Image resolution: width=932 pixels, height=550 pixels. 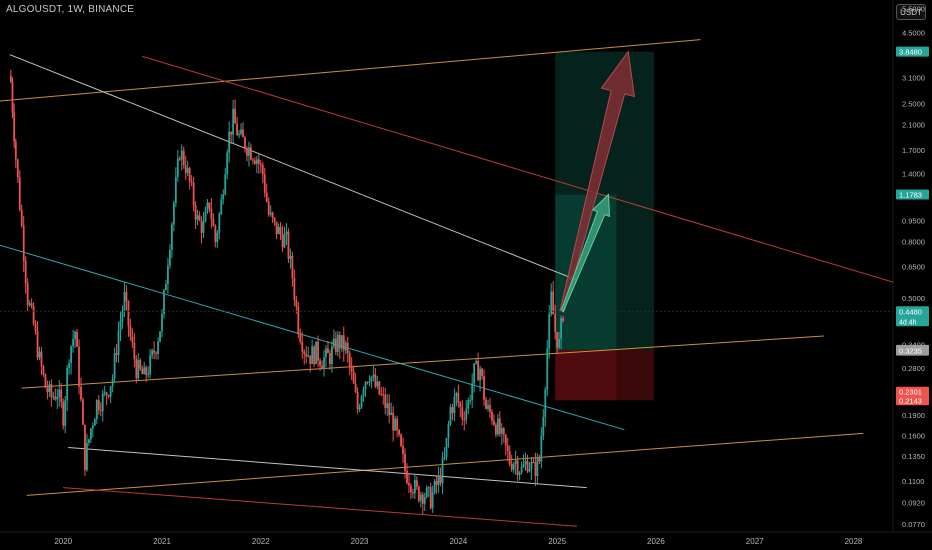 What do you see at coordinates (910, 392) in the screenshot?
I see `price-label-text: 0.2301` at bounding box center [910, 392].